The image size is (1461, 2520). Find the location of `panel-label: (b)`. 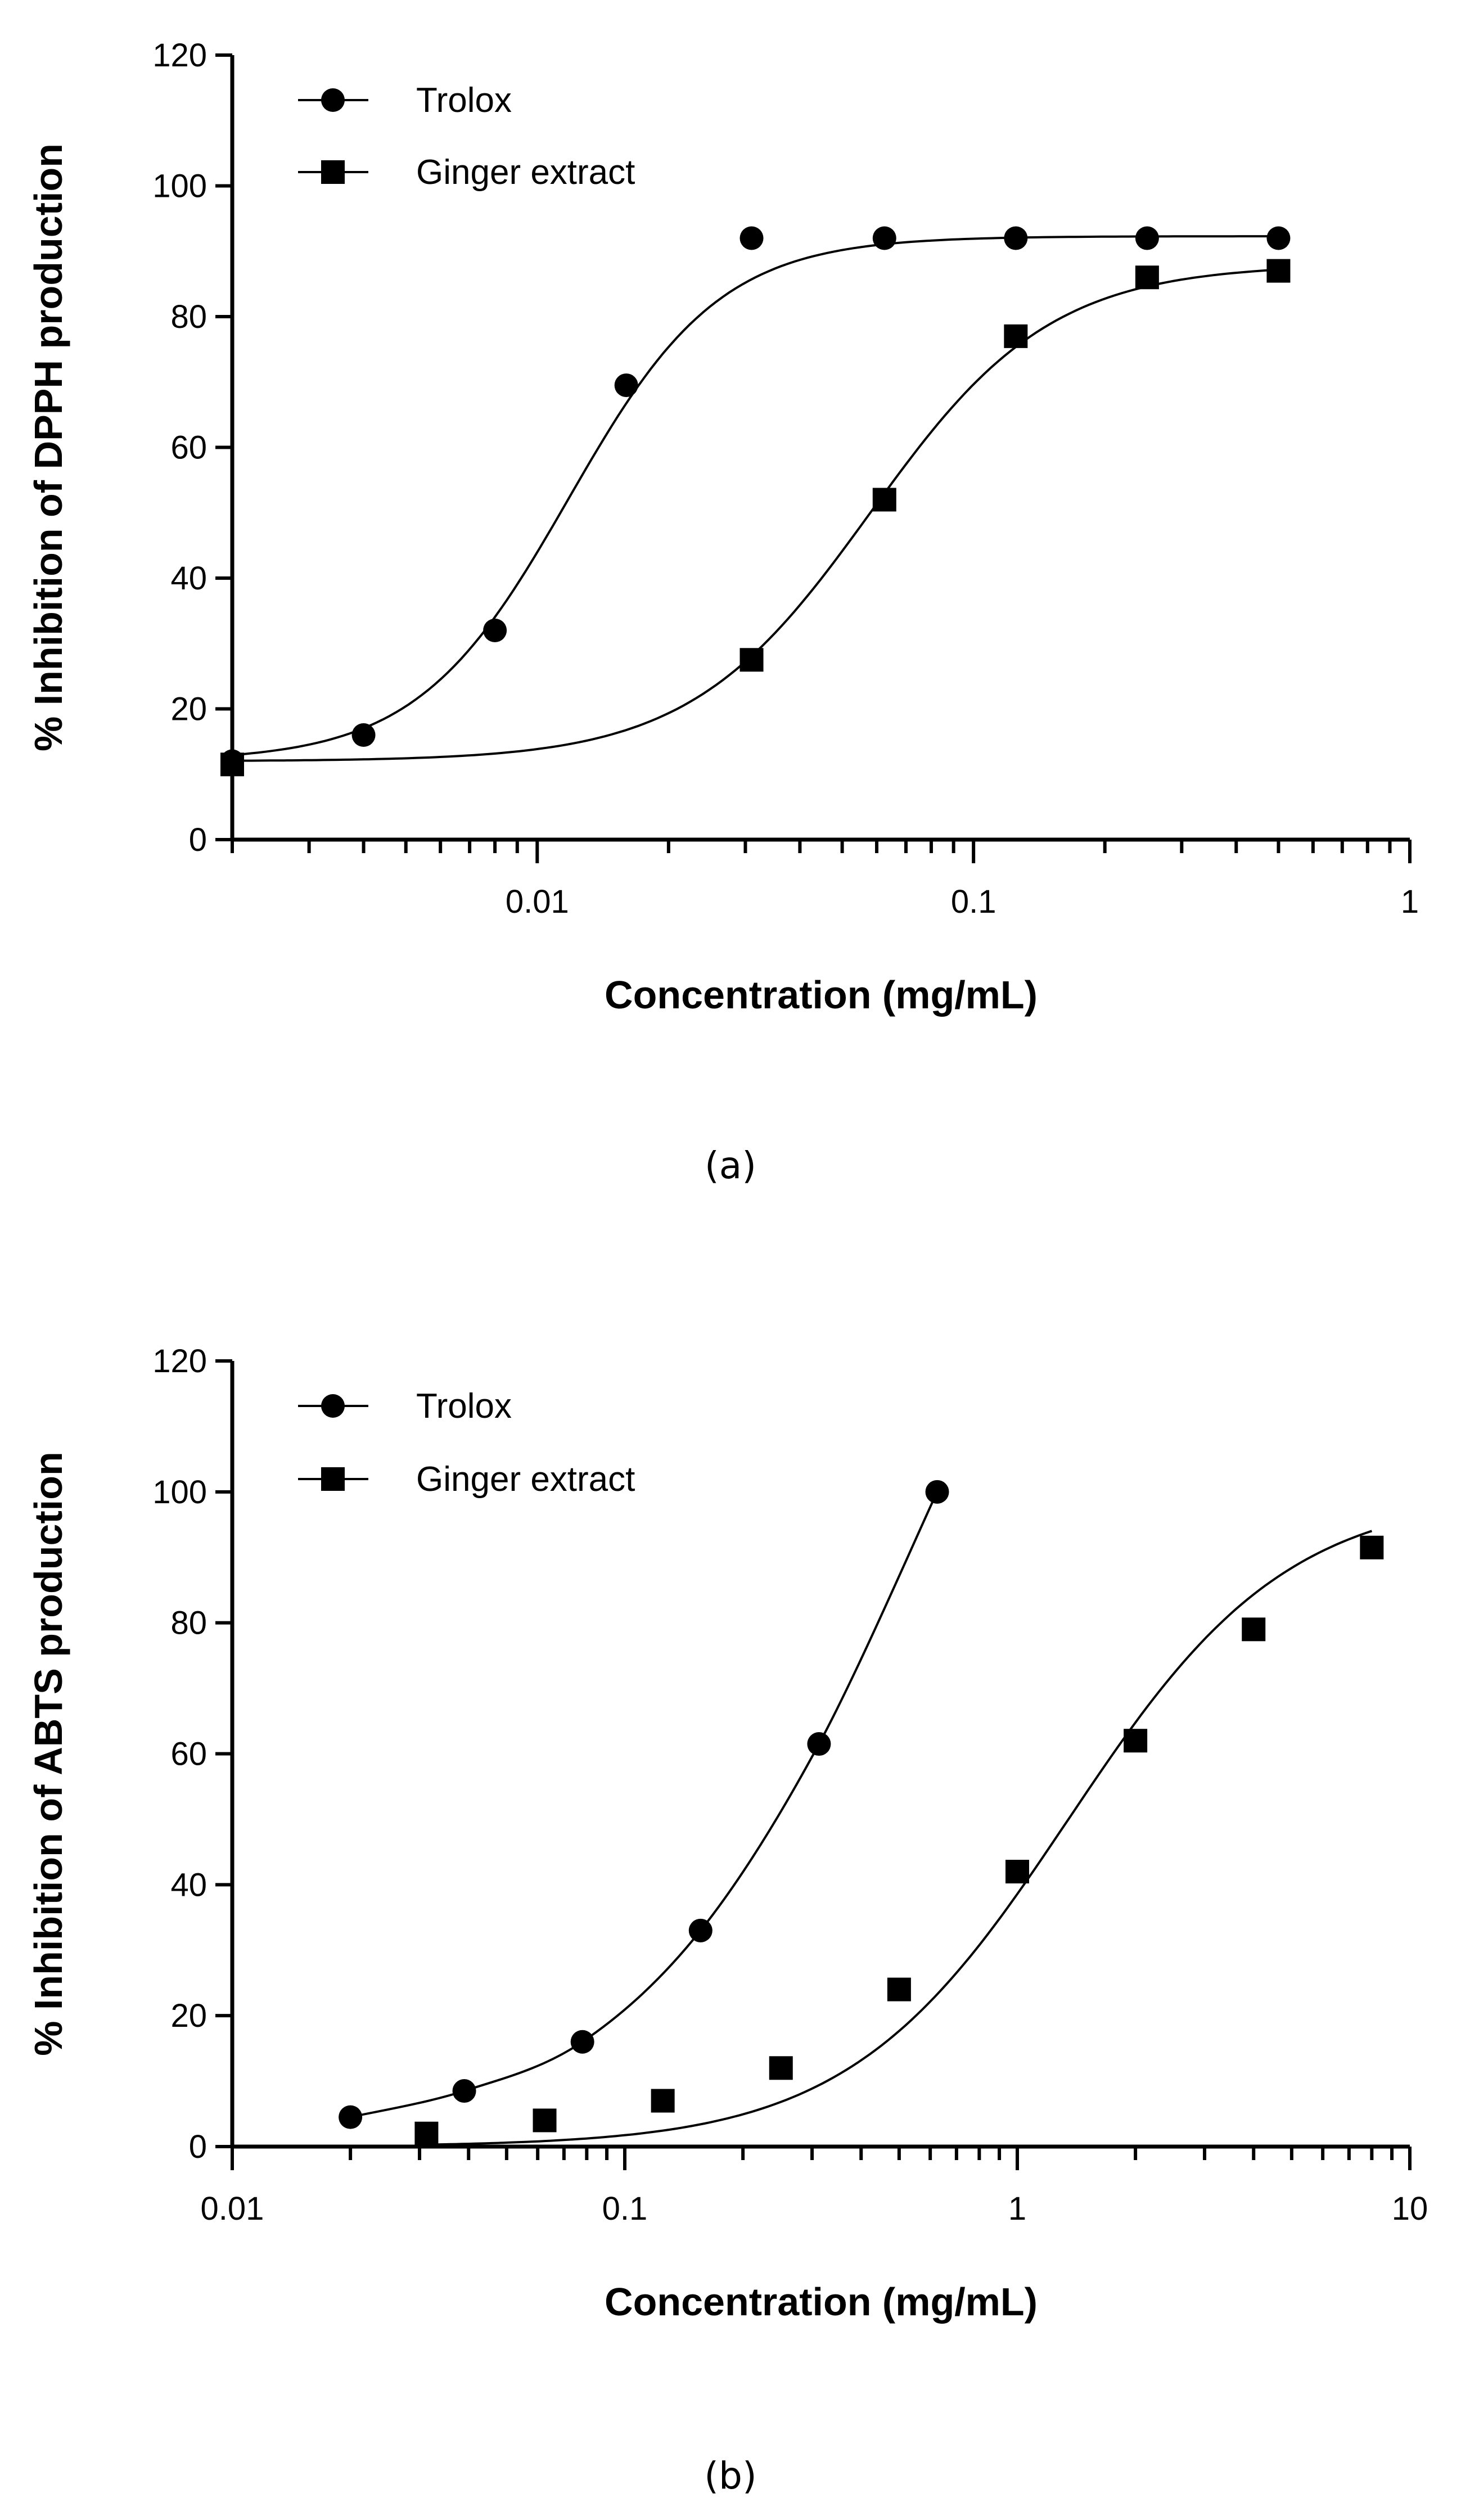

panel-label: (b) is located at coordinates (730, 2476).